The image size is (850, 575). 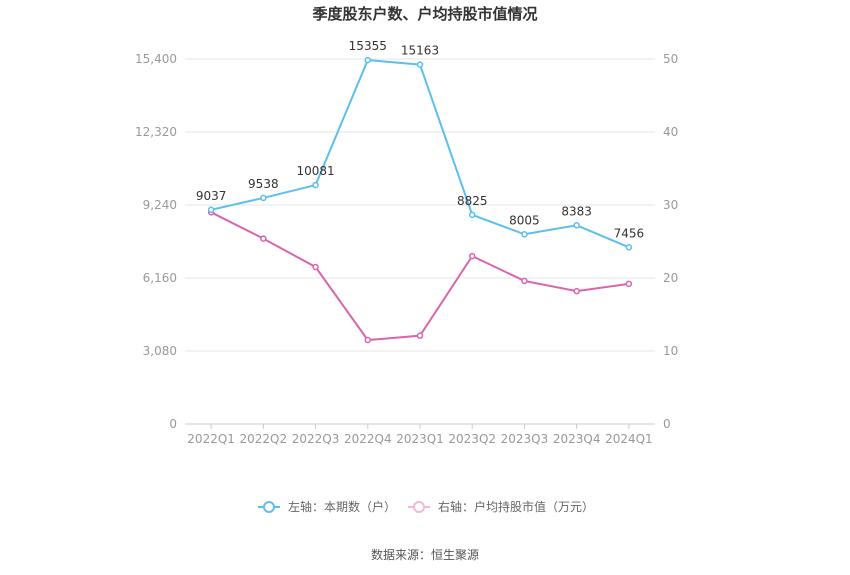 What do you see at coordinates (264, 439) in the screenshot?
I see `x-tick-label: 2022Q2` at bounding box center [264, 439].